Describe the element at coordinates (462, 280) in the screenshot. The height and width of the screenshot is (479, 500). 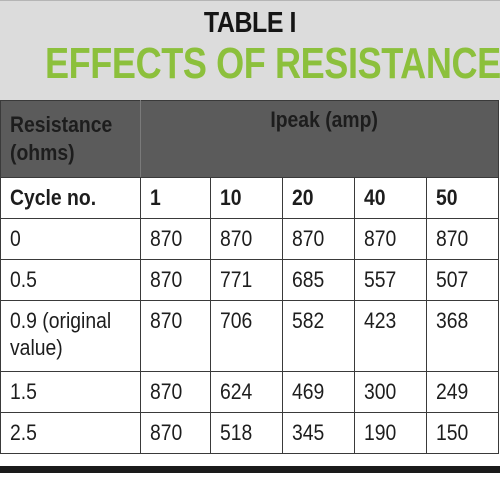
I see `ipeak-cell: 507` at that location.